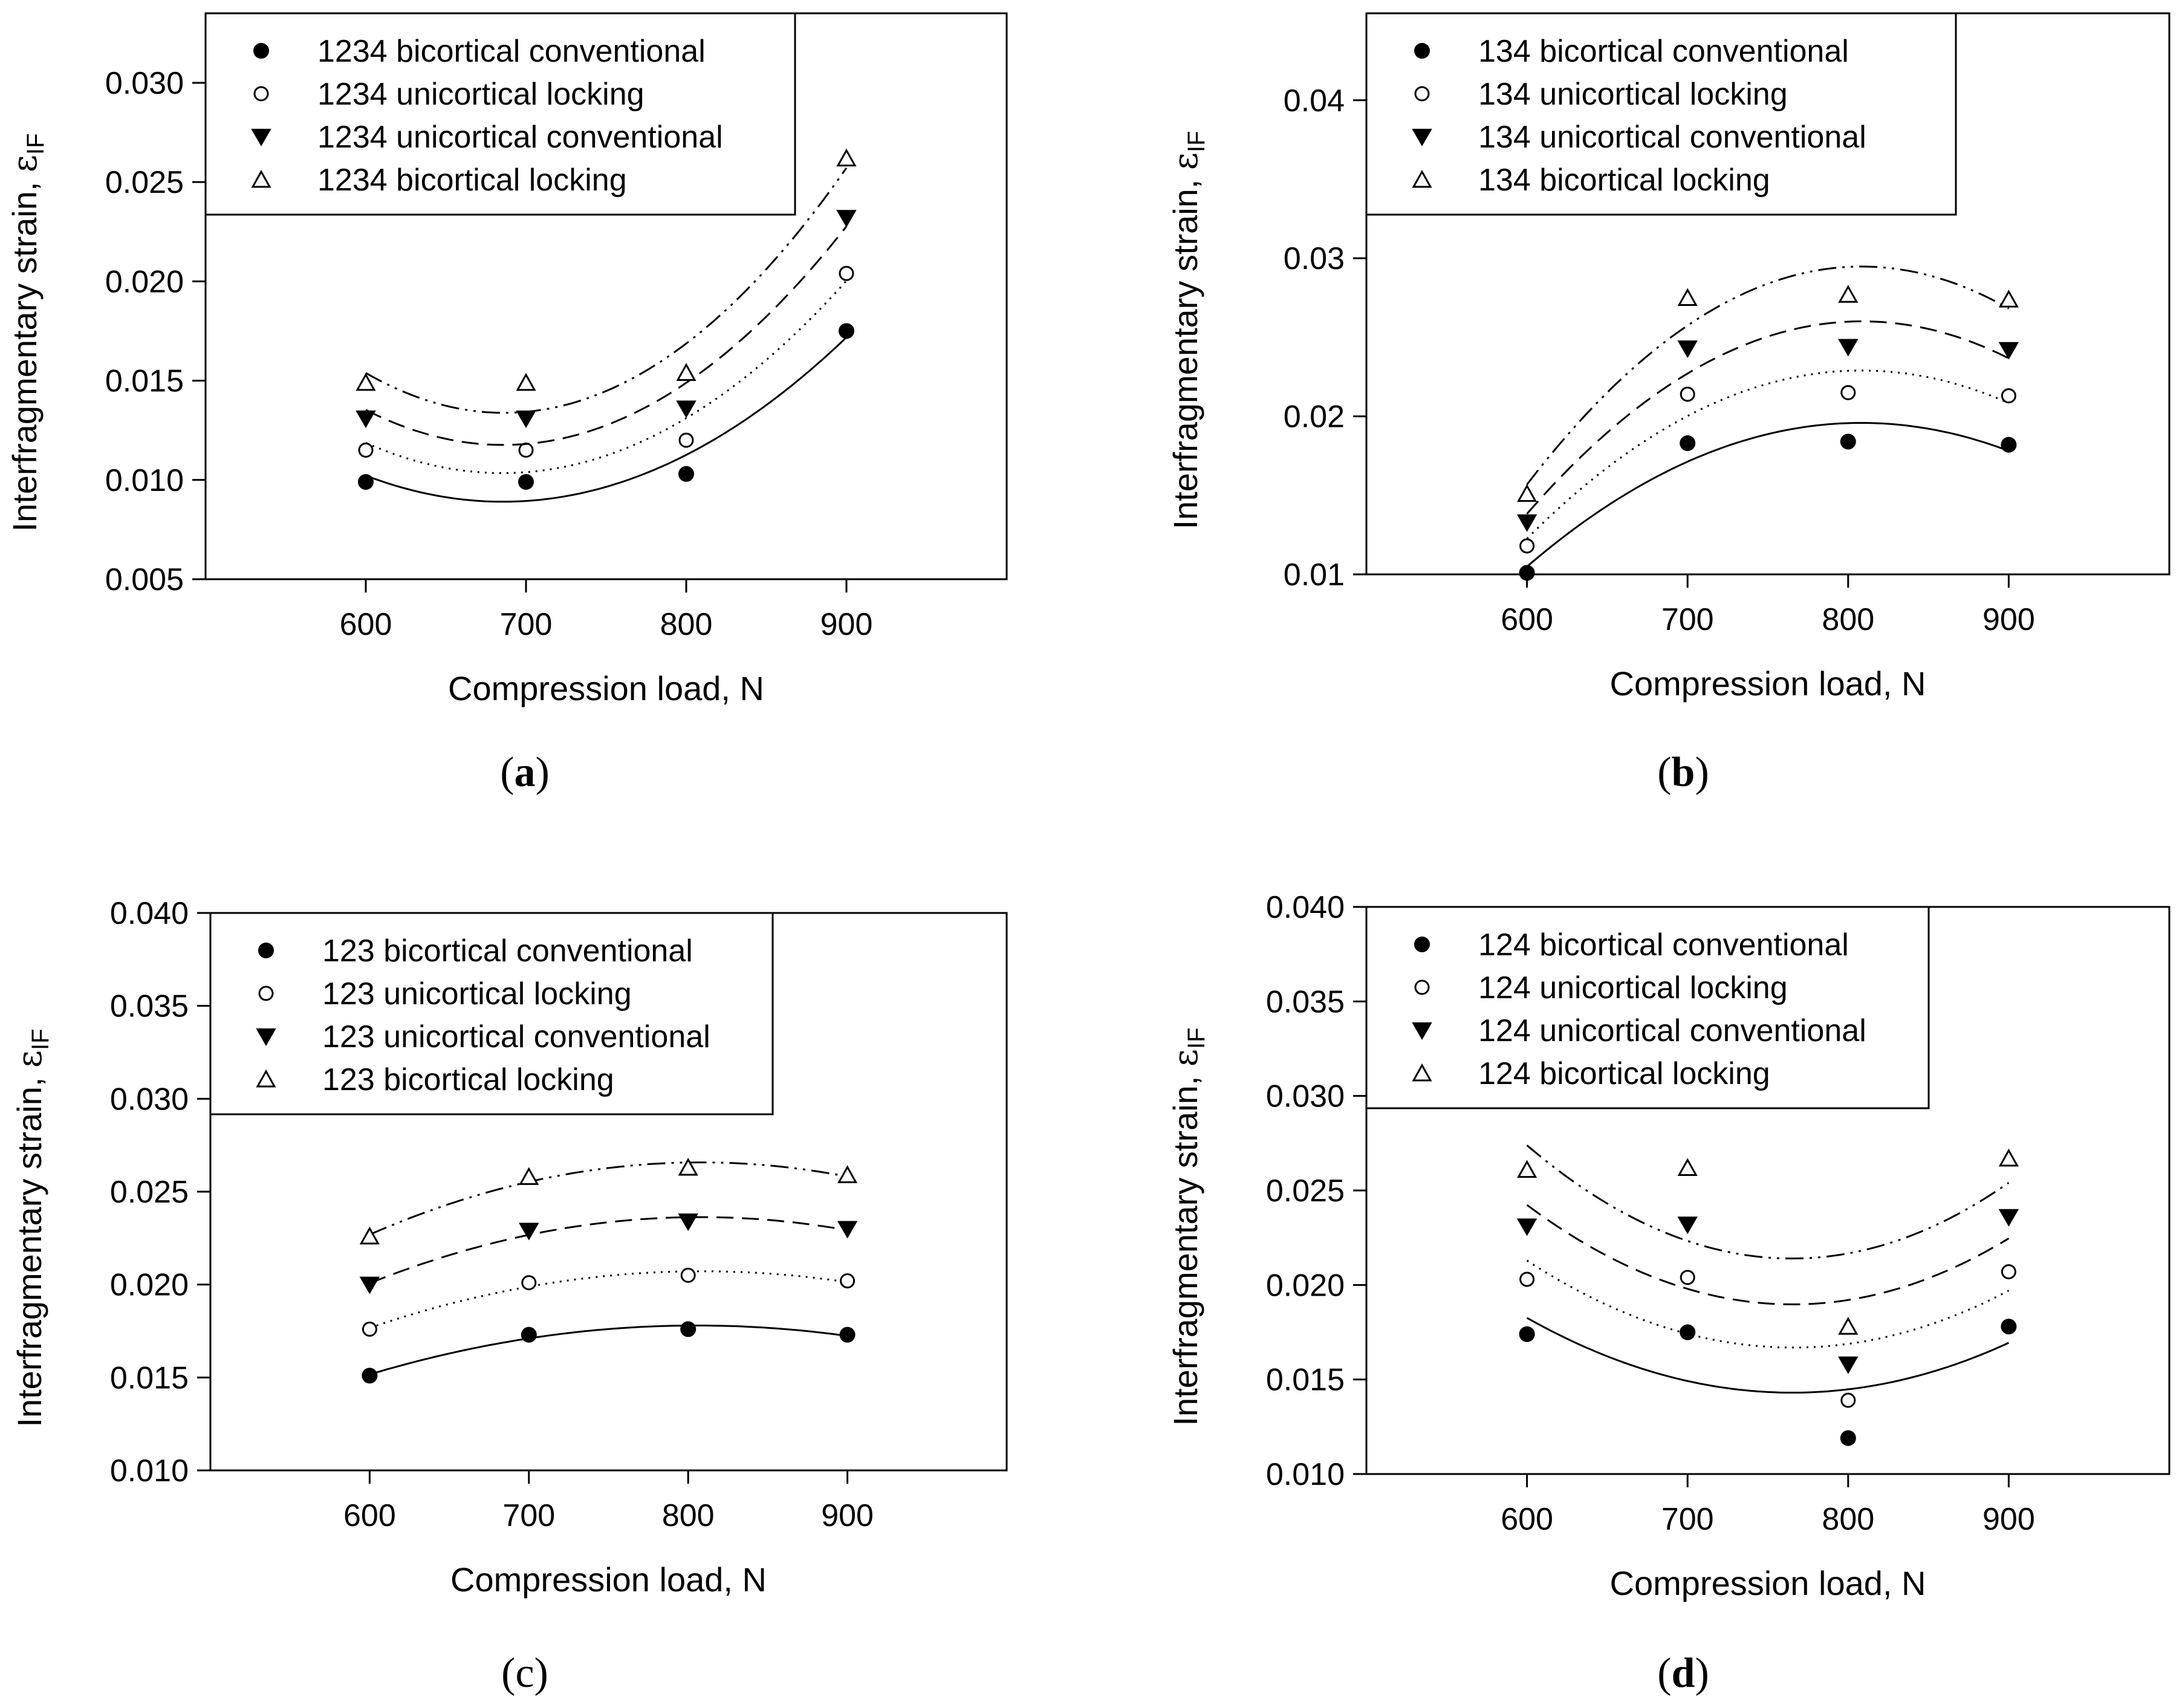 The height and width of the screenshot is (1708, 2182). I want to click on legend-label: 1234 unicortical conventional, so click(520, 137).